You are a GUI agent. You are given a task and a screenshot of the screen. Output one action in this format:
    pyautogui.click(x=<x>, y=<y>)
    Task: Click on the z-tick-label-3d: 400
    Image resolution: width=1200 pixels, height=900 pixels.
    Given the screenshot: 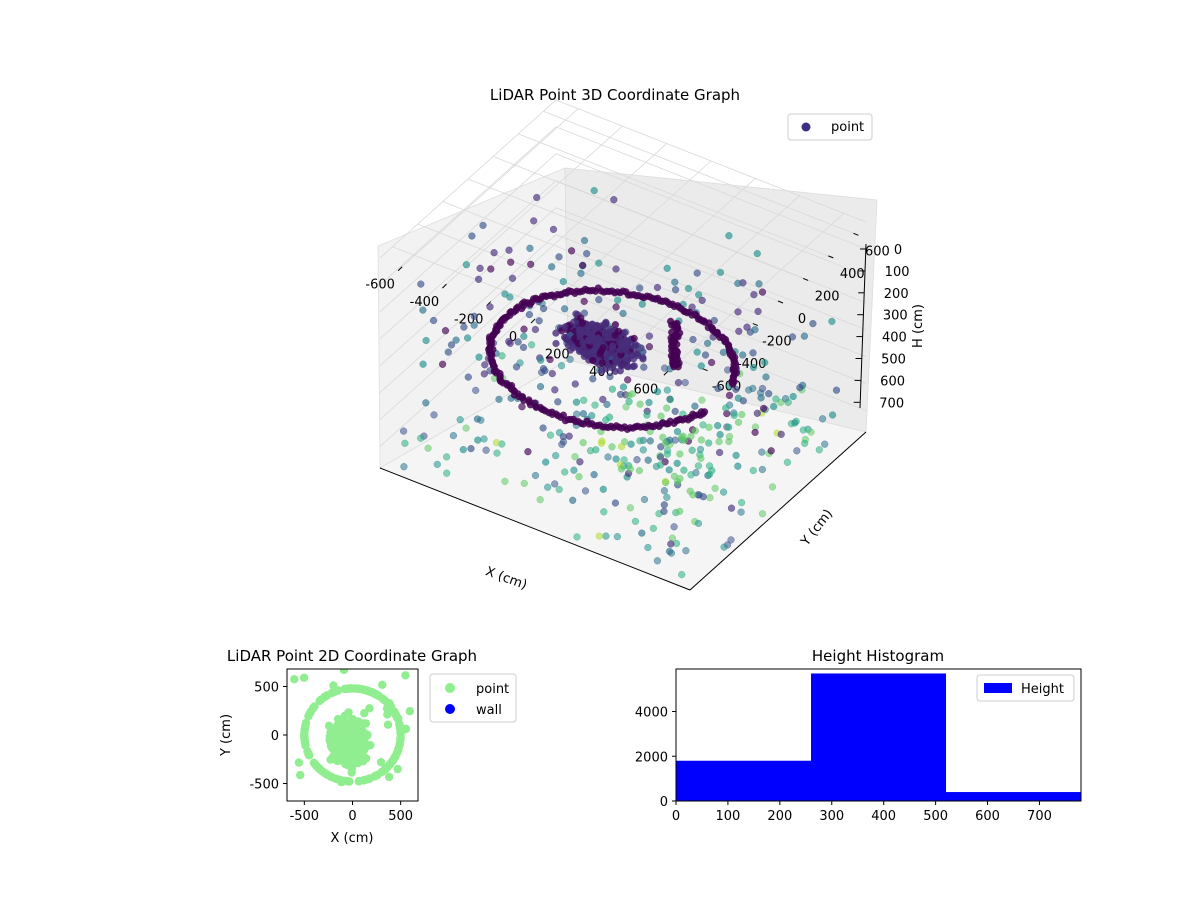 What is the action you would take?
    pyautogui.click(x=894, y=338)
    